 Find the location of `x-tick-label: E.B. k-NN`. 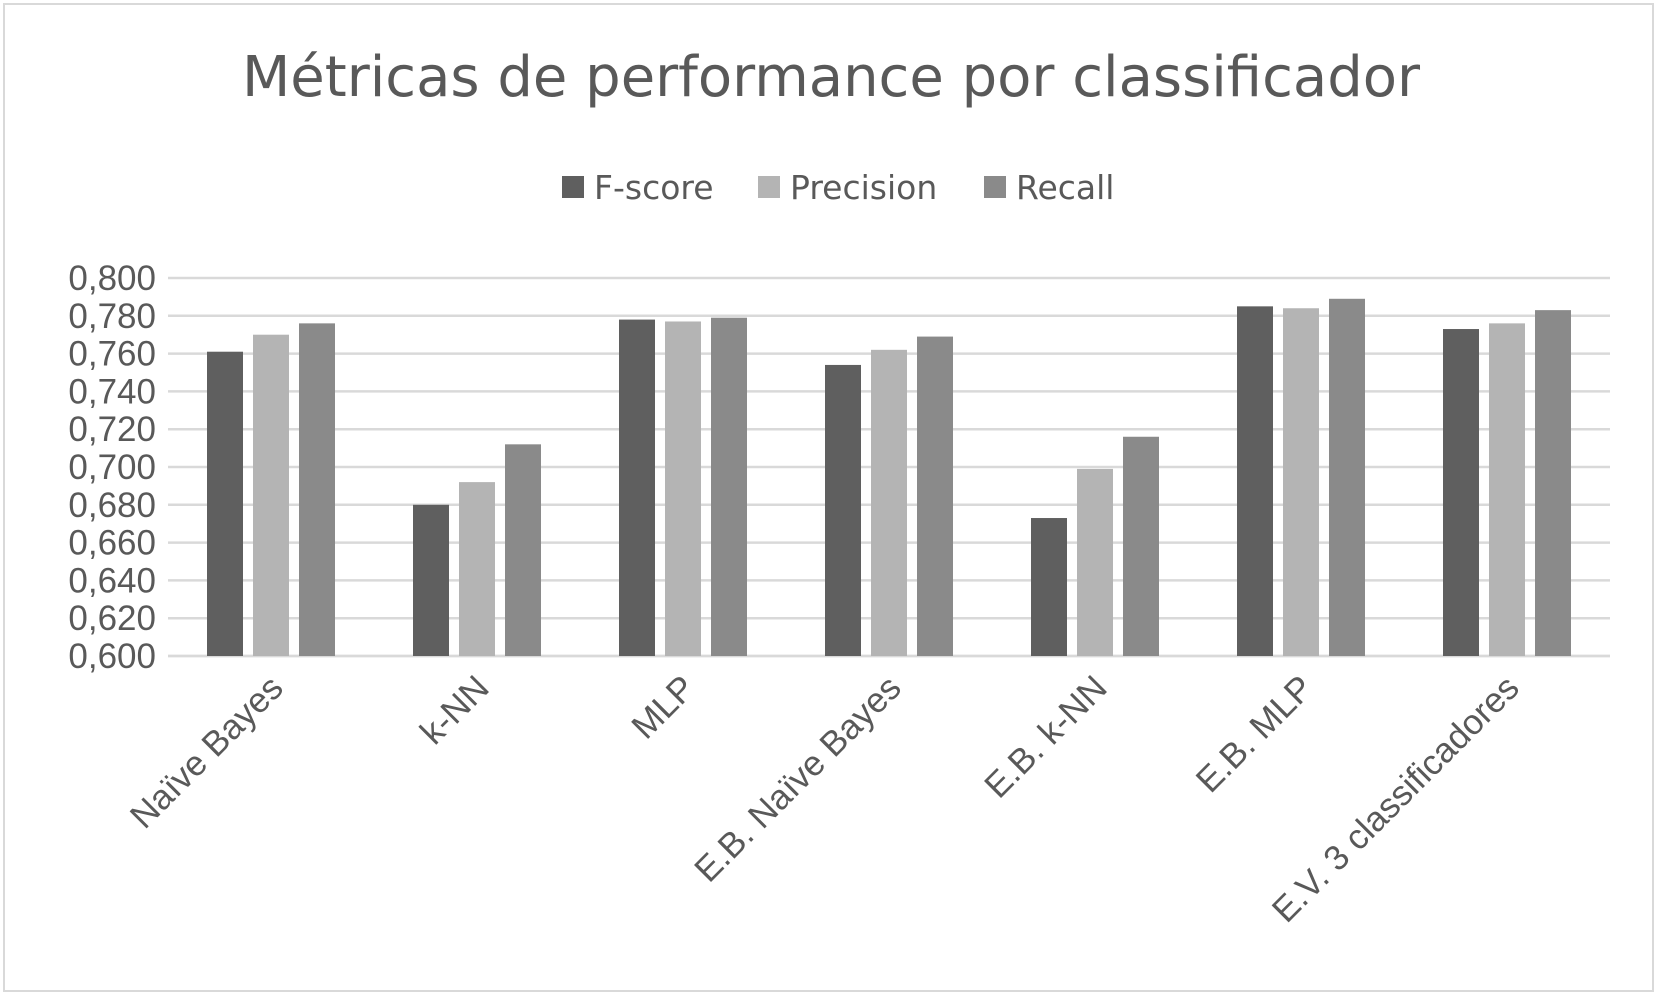

x-tick-label: E.B. k-NN is located at coordinates (1046, 737).